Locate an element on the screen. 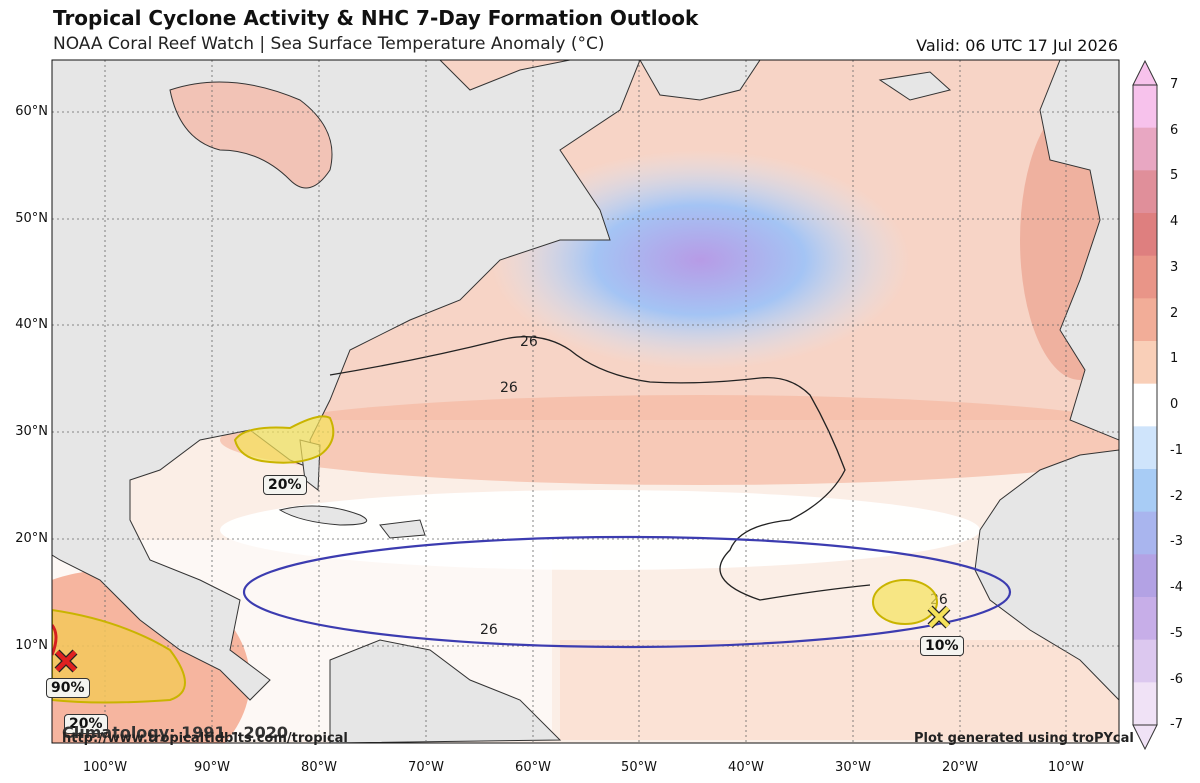 The height and width of the screenshot is (783, 1200). land-cuba is located at coordinates (323, 515).